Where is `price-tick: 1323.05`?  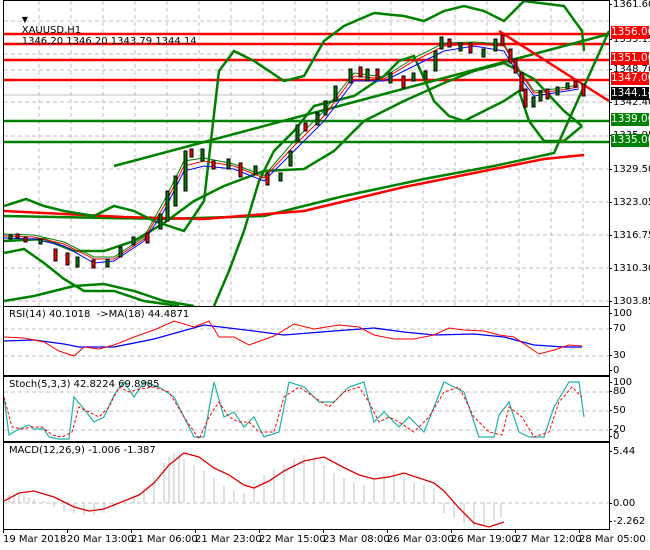
price-tick: 1323.05 is located at coordinates (629, 202).